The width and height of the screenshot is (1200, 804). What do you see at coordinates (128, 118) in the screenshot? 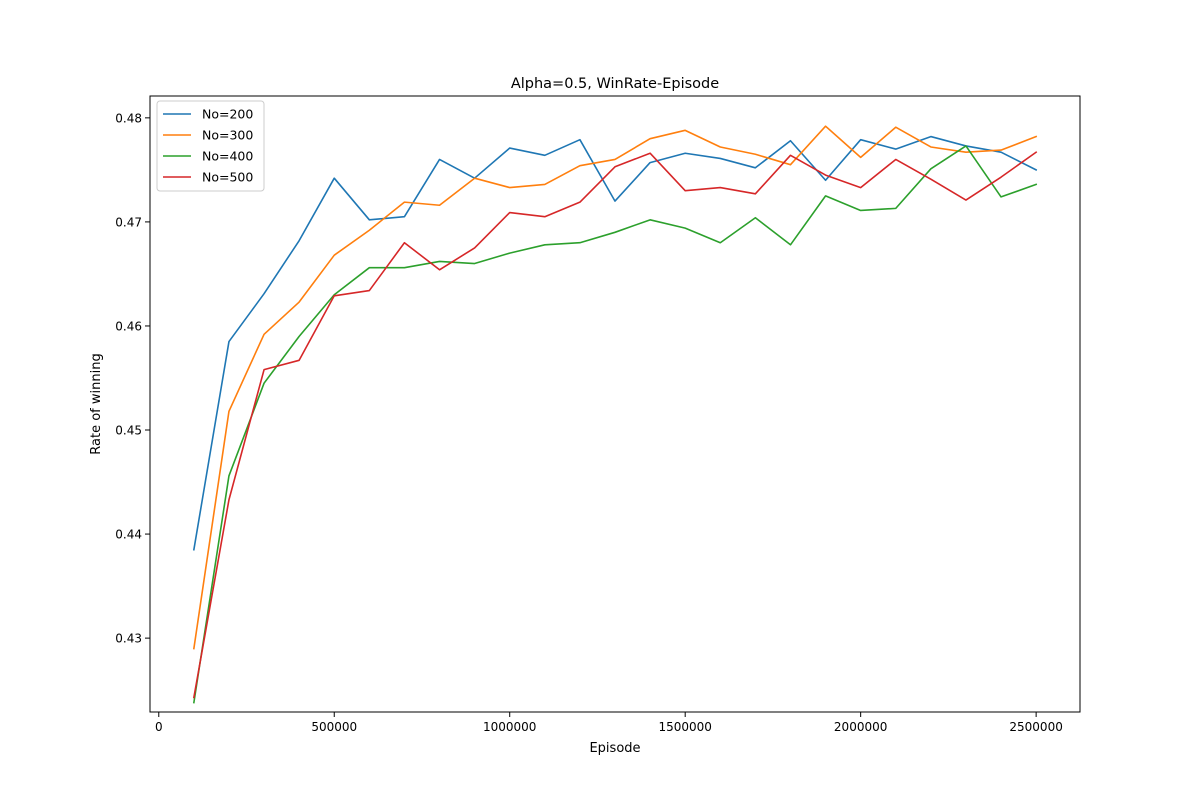
I see `y-tick-label: 0.48` at bounding box center [128, 118].